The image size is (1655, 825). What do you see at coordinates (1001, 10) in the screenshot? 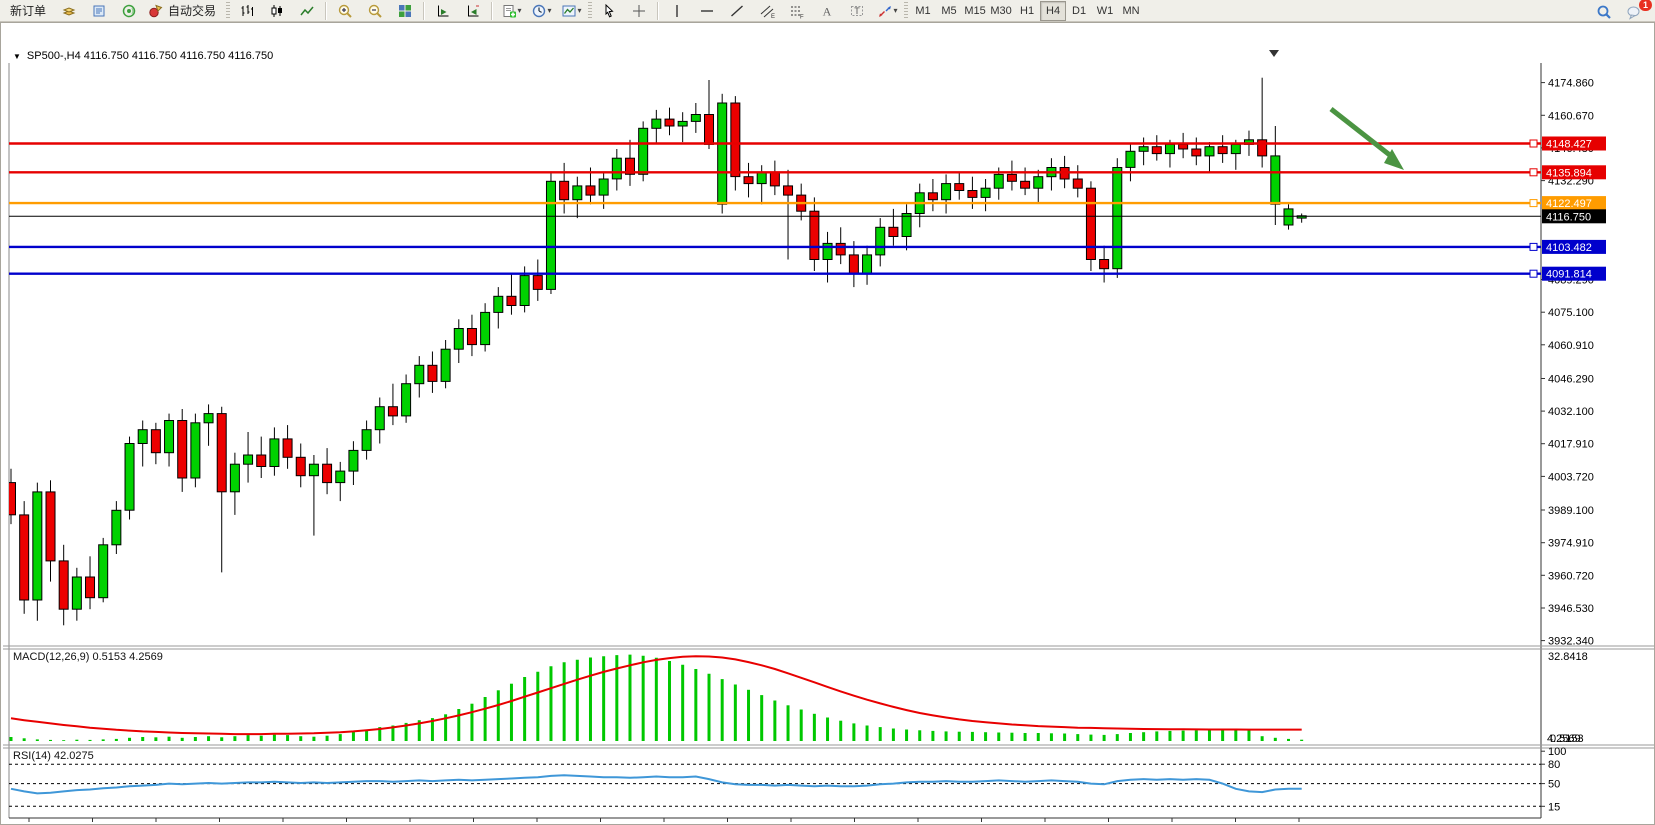
I see `timeframe-m30-button: M30` at bounding box center [1001, 10].